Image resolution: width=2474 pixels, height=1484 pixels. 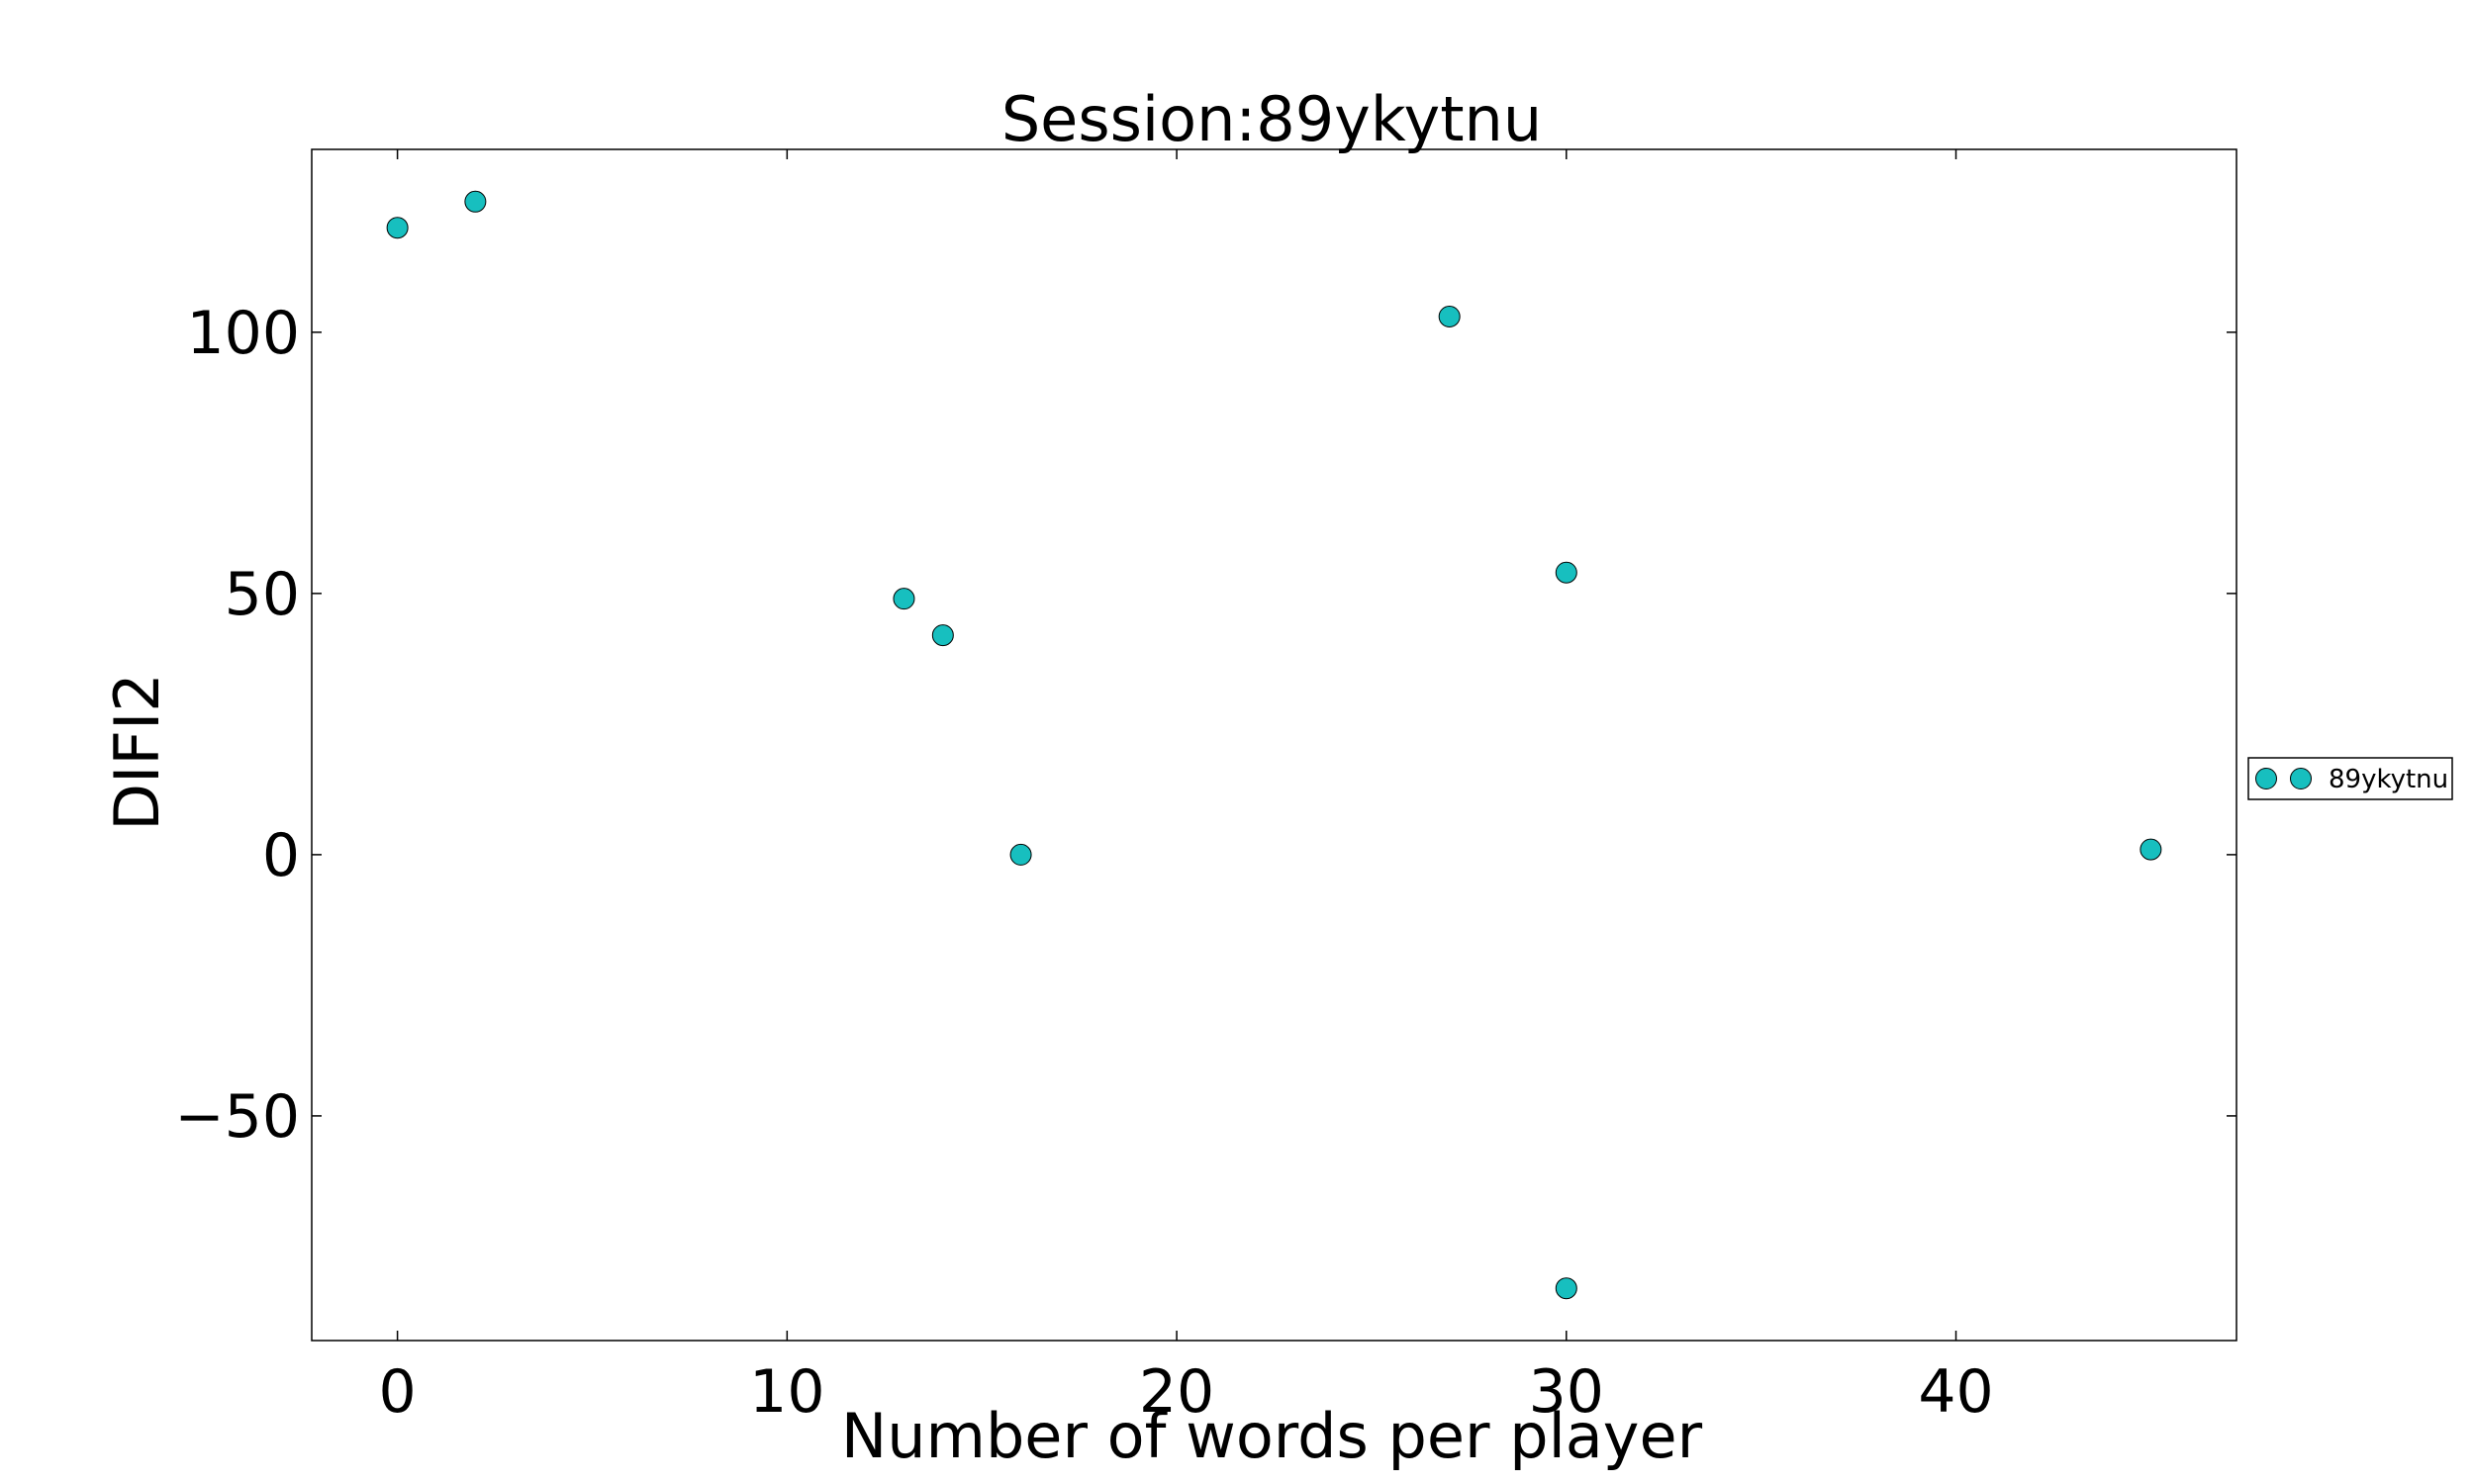 What do you see at coordinates (787, 1392) in the screenshot?
I see `x-tick-label: 10` at bounding box center [787, 1392].